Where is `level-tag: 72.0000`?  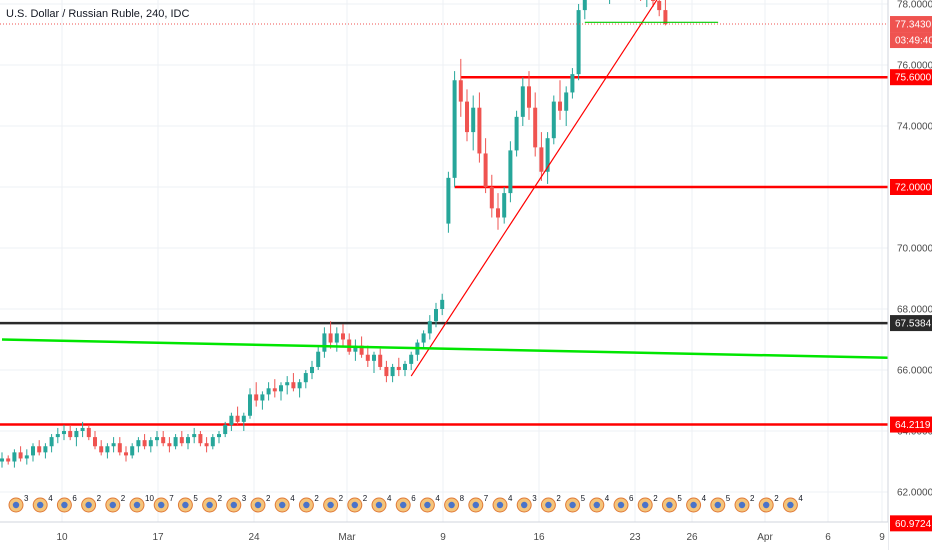 level-tag: 72.0000 is located at coordinates (911, 187).